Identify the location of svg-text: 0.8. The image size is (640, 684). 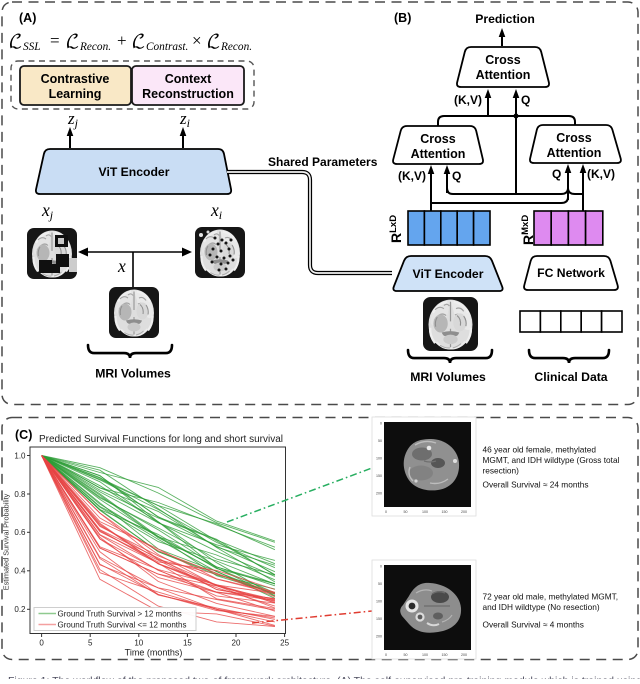
(20, 494).